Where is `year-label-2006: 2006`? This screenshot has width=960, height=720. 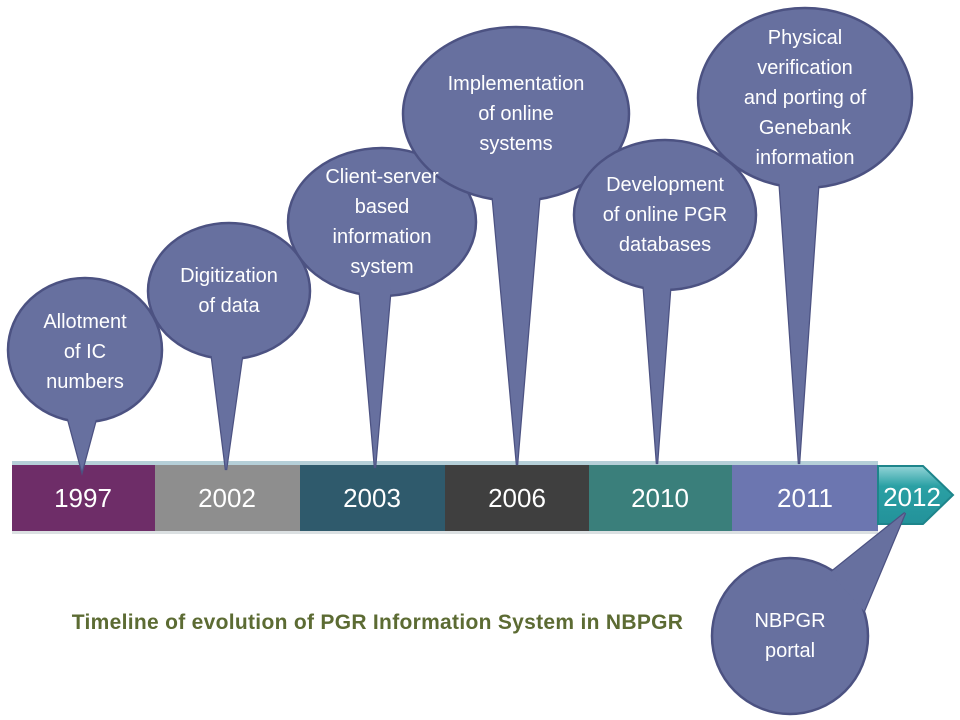 year-label-2006: 2006 is located at coordinates (517, 498).